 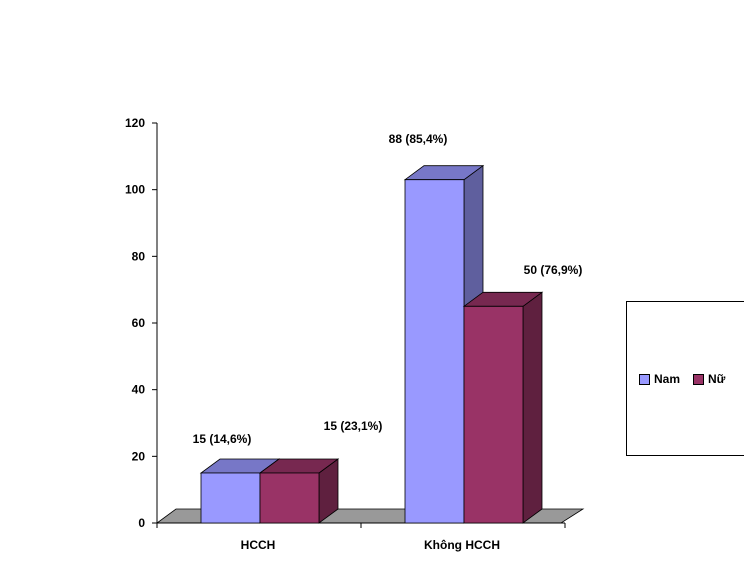 I want to click on legend-label-nu: Nữ, so click(x=717, y=379).